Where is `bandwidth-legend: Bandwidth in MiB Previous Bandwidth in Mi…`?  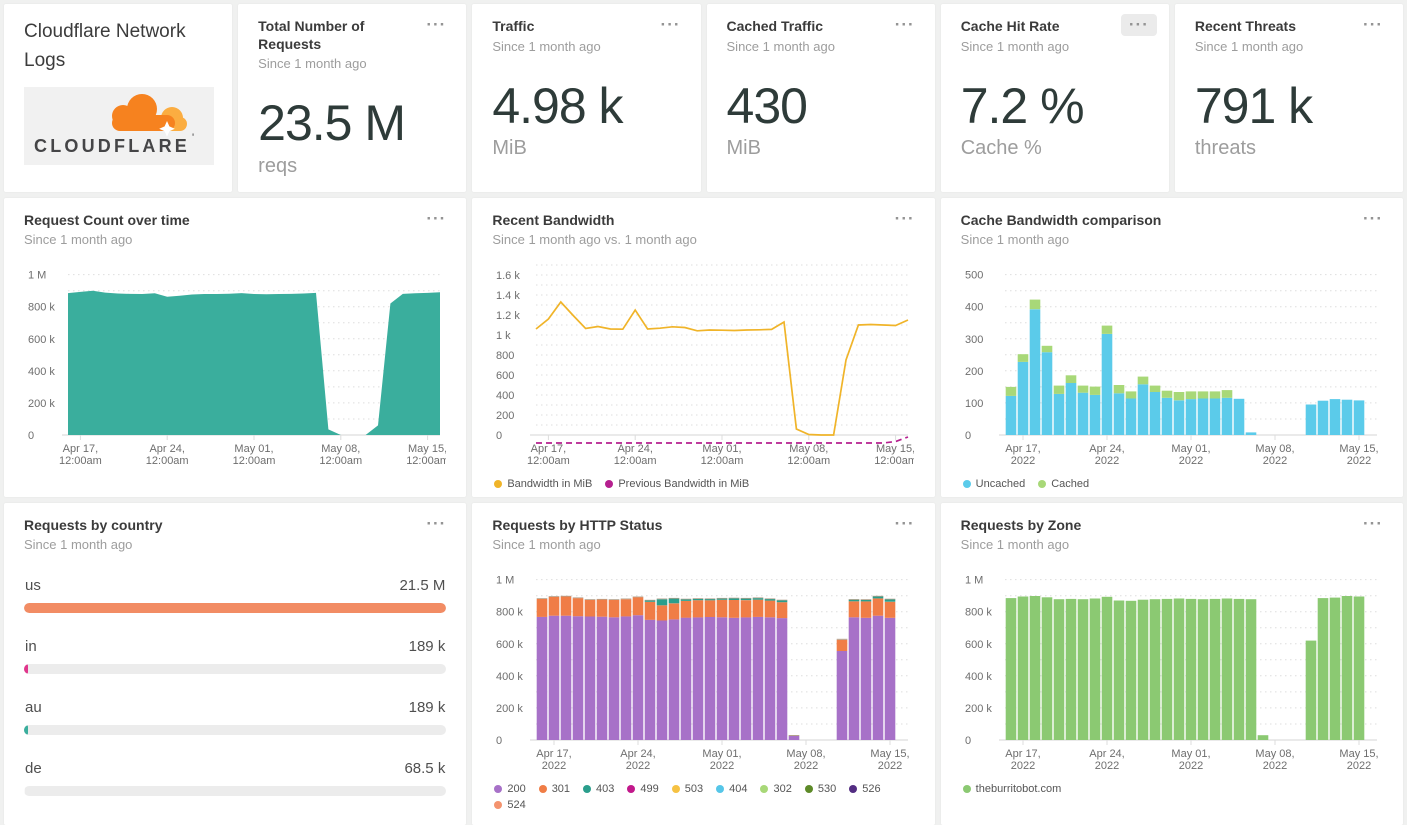 bandwidth-legend: Bandwidth in MiB Previous Bandwidth in Mi… is located at coordinates (704, 484).